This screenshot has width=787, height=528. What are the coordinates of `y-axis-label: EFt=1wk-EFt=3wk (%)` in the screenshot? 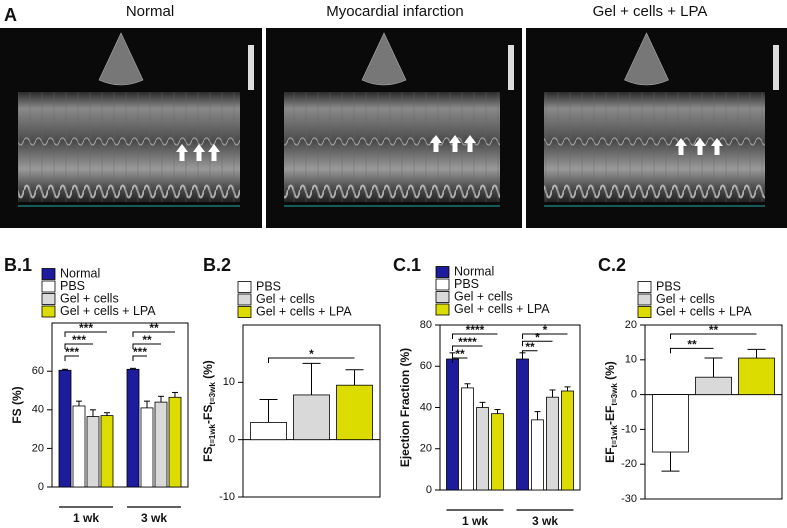 It's located at (611, 412).